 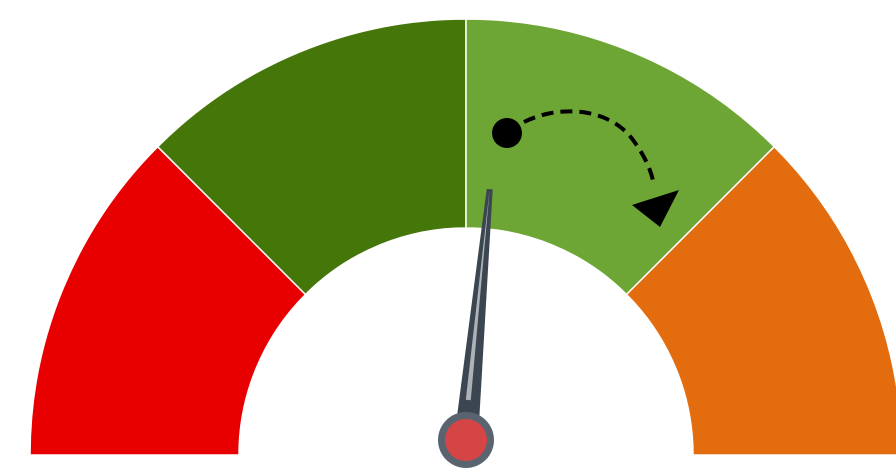 What do you see at coordinates (589, 148) in the screenshot?
I see `arrow-dashed-curve` at bounding box center [589, 148].